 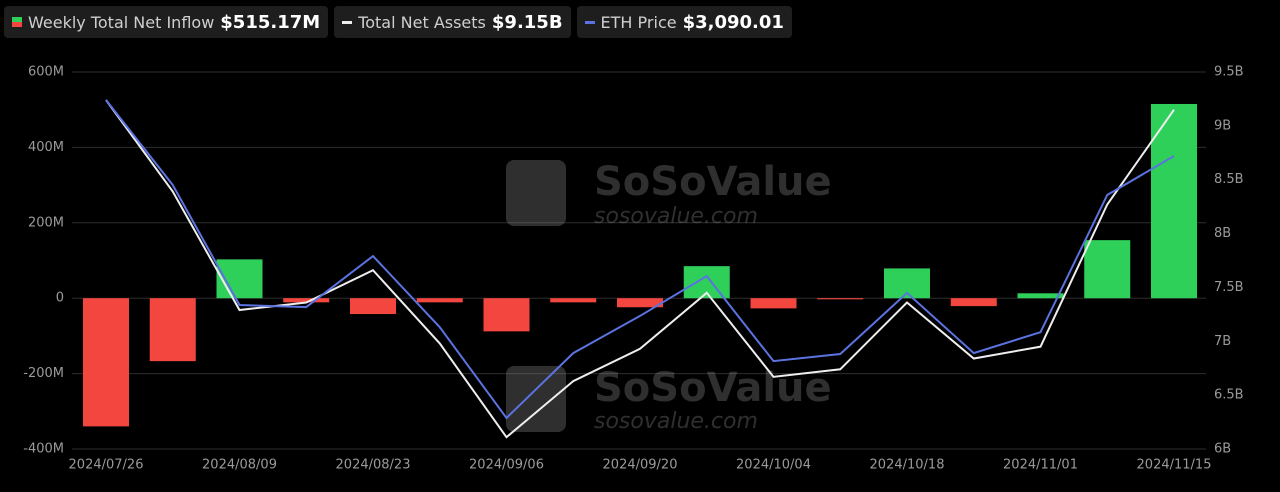 I want to click on y2-tick-label: 8B, so click(x=1222, y=233).